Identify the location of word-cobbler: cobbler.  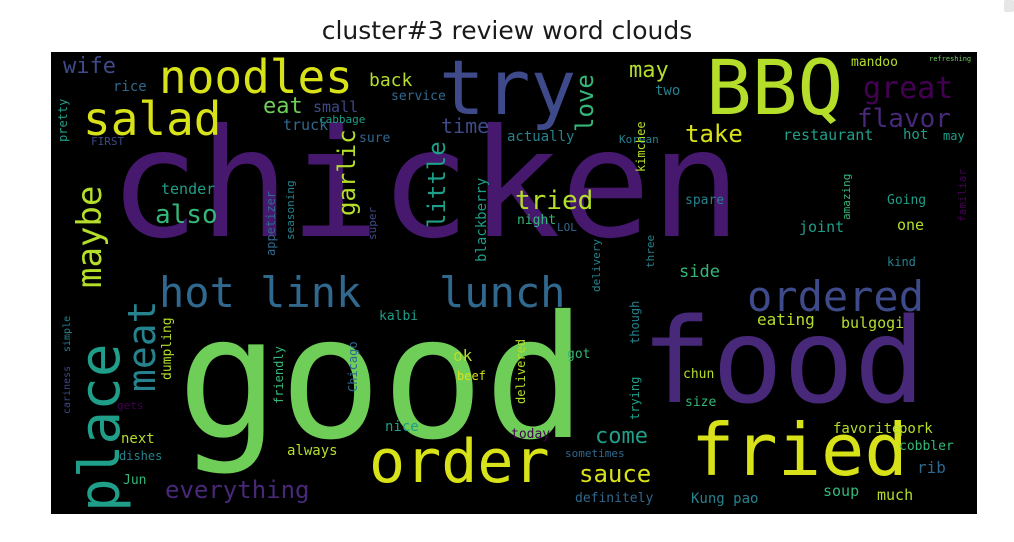
(926, 446).